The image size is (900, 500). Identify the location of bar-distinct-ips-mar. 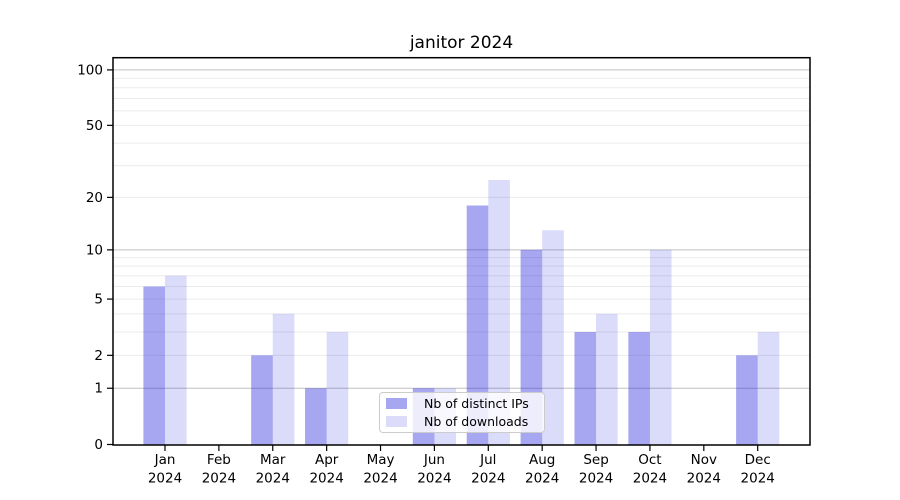
(262, 400).